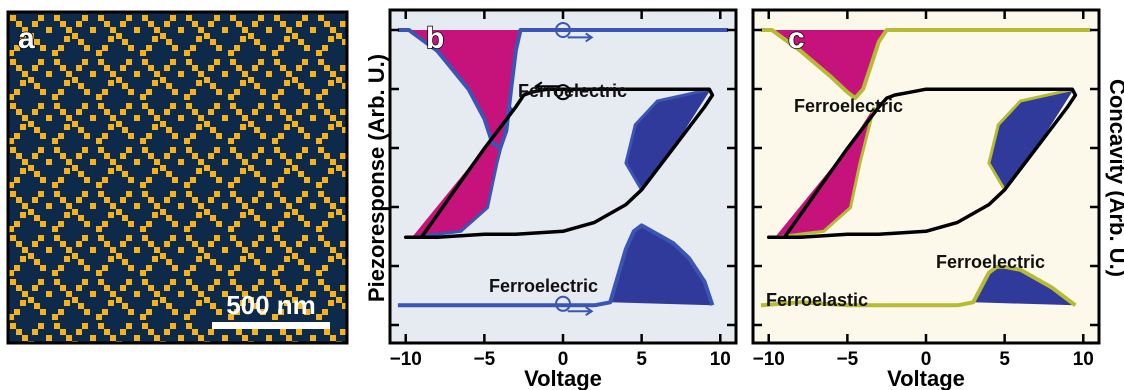 This screenshot has height=390, width=1124. What do you see at coordinates (926, 378) in the screenshot?
I see `panel-c-xlabel: Voltage` at bounding box center [926, 378].